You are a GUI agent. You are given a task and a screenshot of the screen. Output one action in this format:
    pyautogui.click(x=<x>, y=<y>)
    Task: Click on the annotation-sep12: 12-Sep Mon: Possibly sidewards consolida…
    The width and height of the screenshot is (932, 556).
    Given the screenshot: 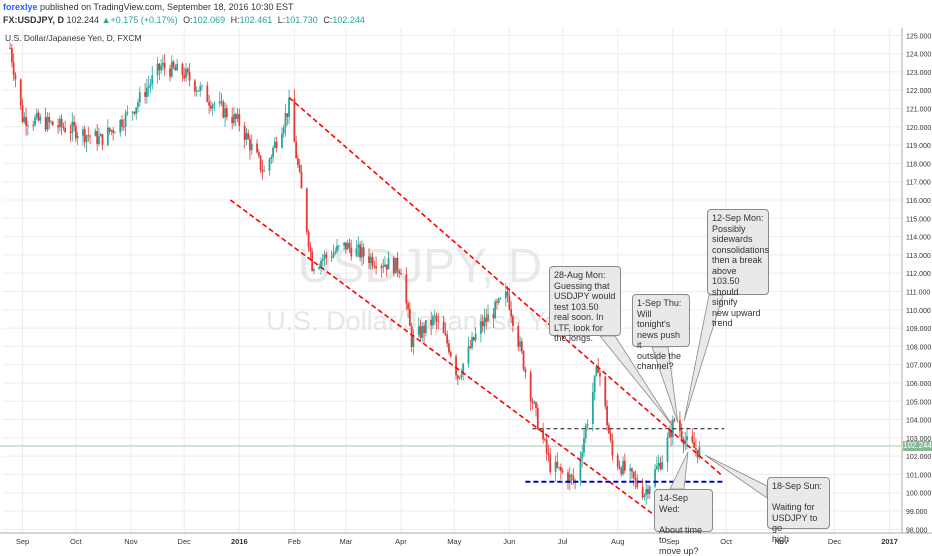 What is the action you would take?
    pyautogui.click(x=738, y=268)
    